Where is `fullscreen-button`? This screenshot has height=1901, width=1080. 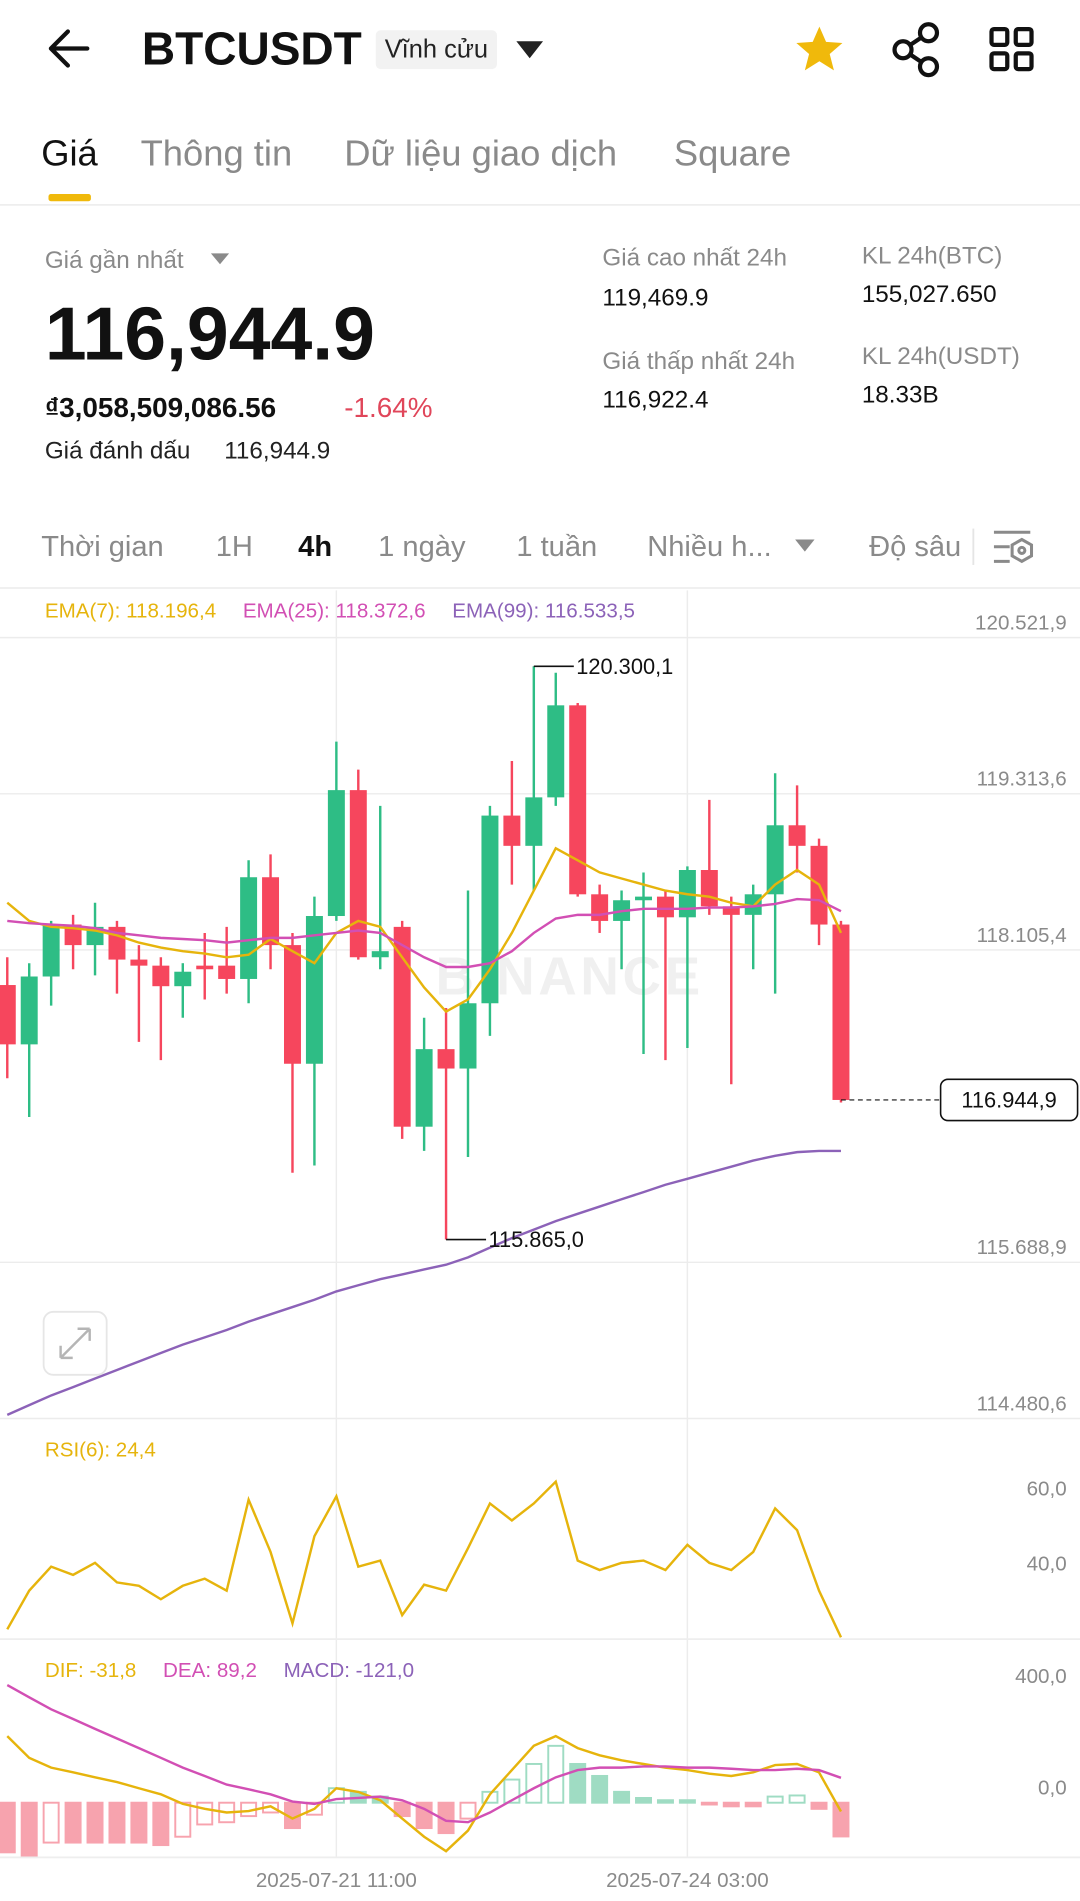
fullscreen-button is located at coordinates (75, 1343).